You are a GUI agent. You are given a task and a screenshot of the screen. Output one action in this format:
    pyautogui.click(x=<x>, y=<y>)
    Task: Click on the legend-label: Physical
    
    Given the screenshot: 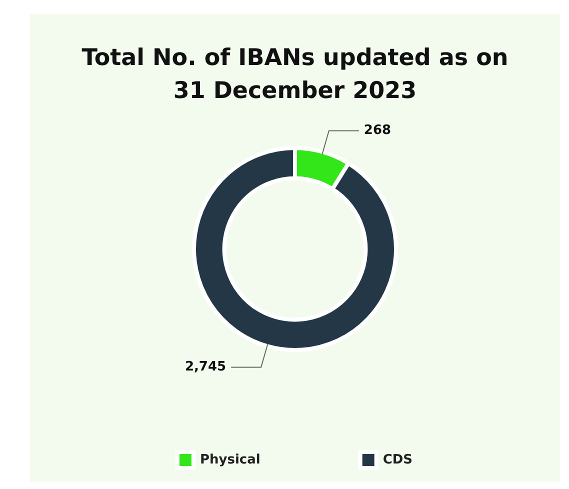 What is the action you would take?
    pyautogui.click(x=230, y=460)
    